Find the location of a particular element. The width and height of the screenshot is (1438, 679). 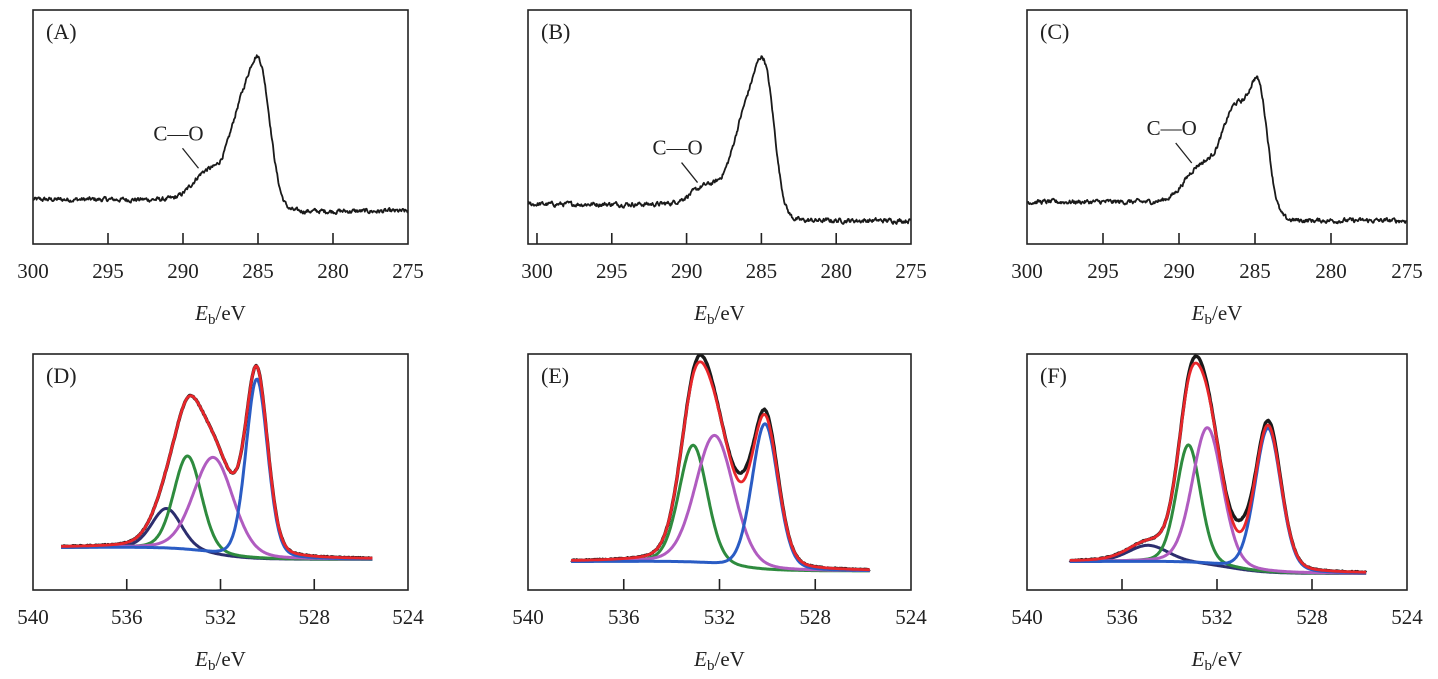

panel-label: (E) is located at coordinates (555, 375).